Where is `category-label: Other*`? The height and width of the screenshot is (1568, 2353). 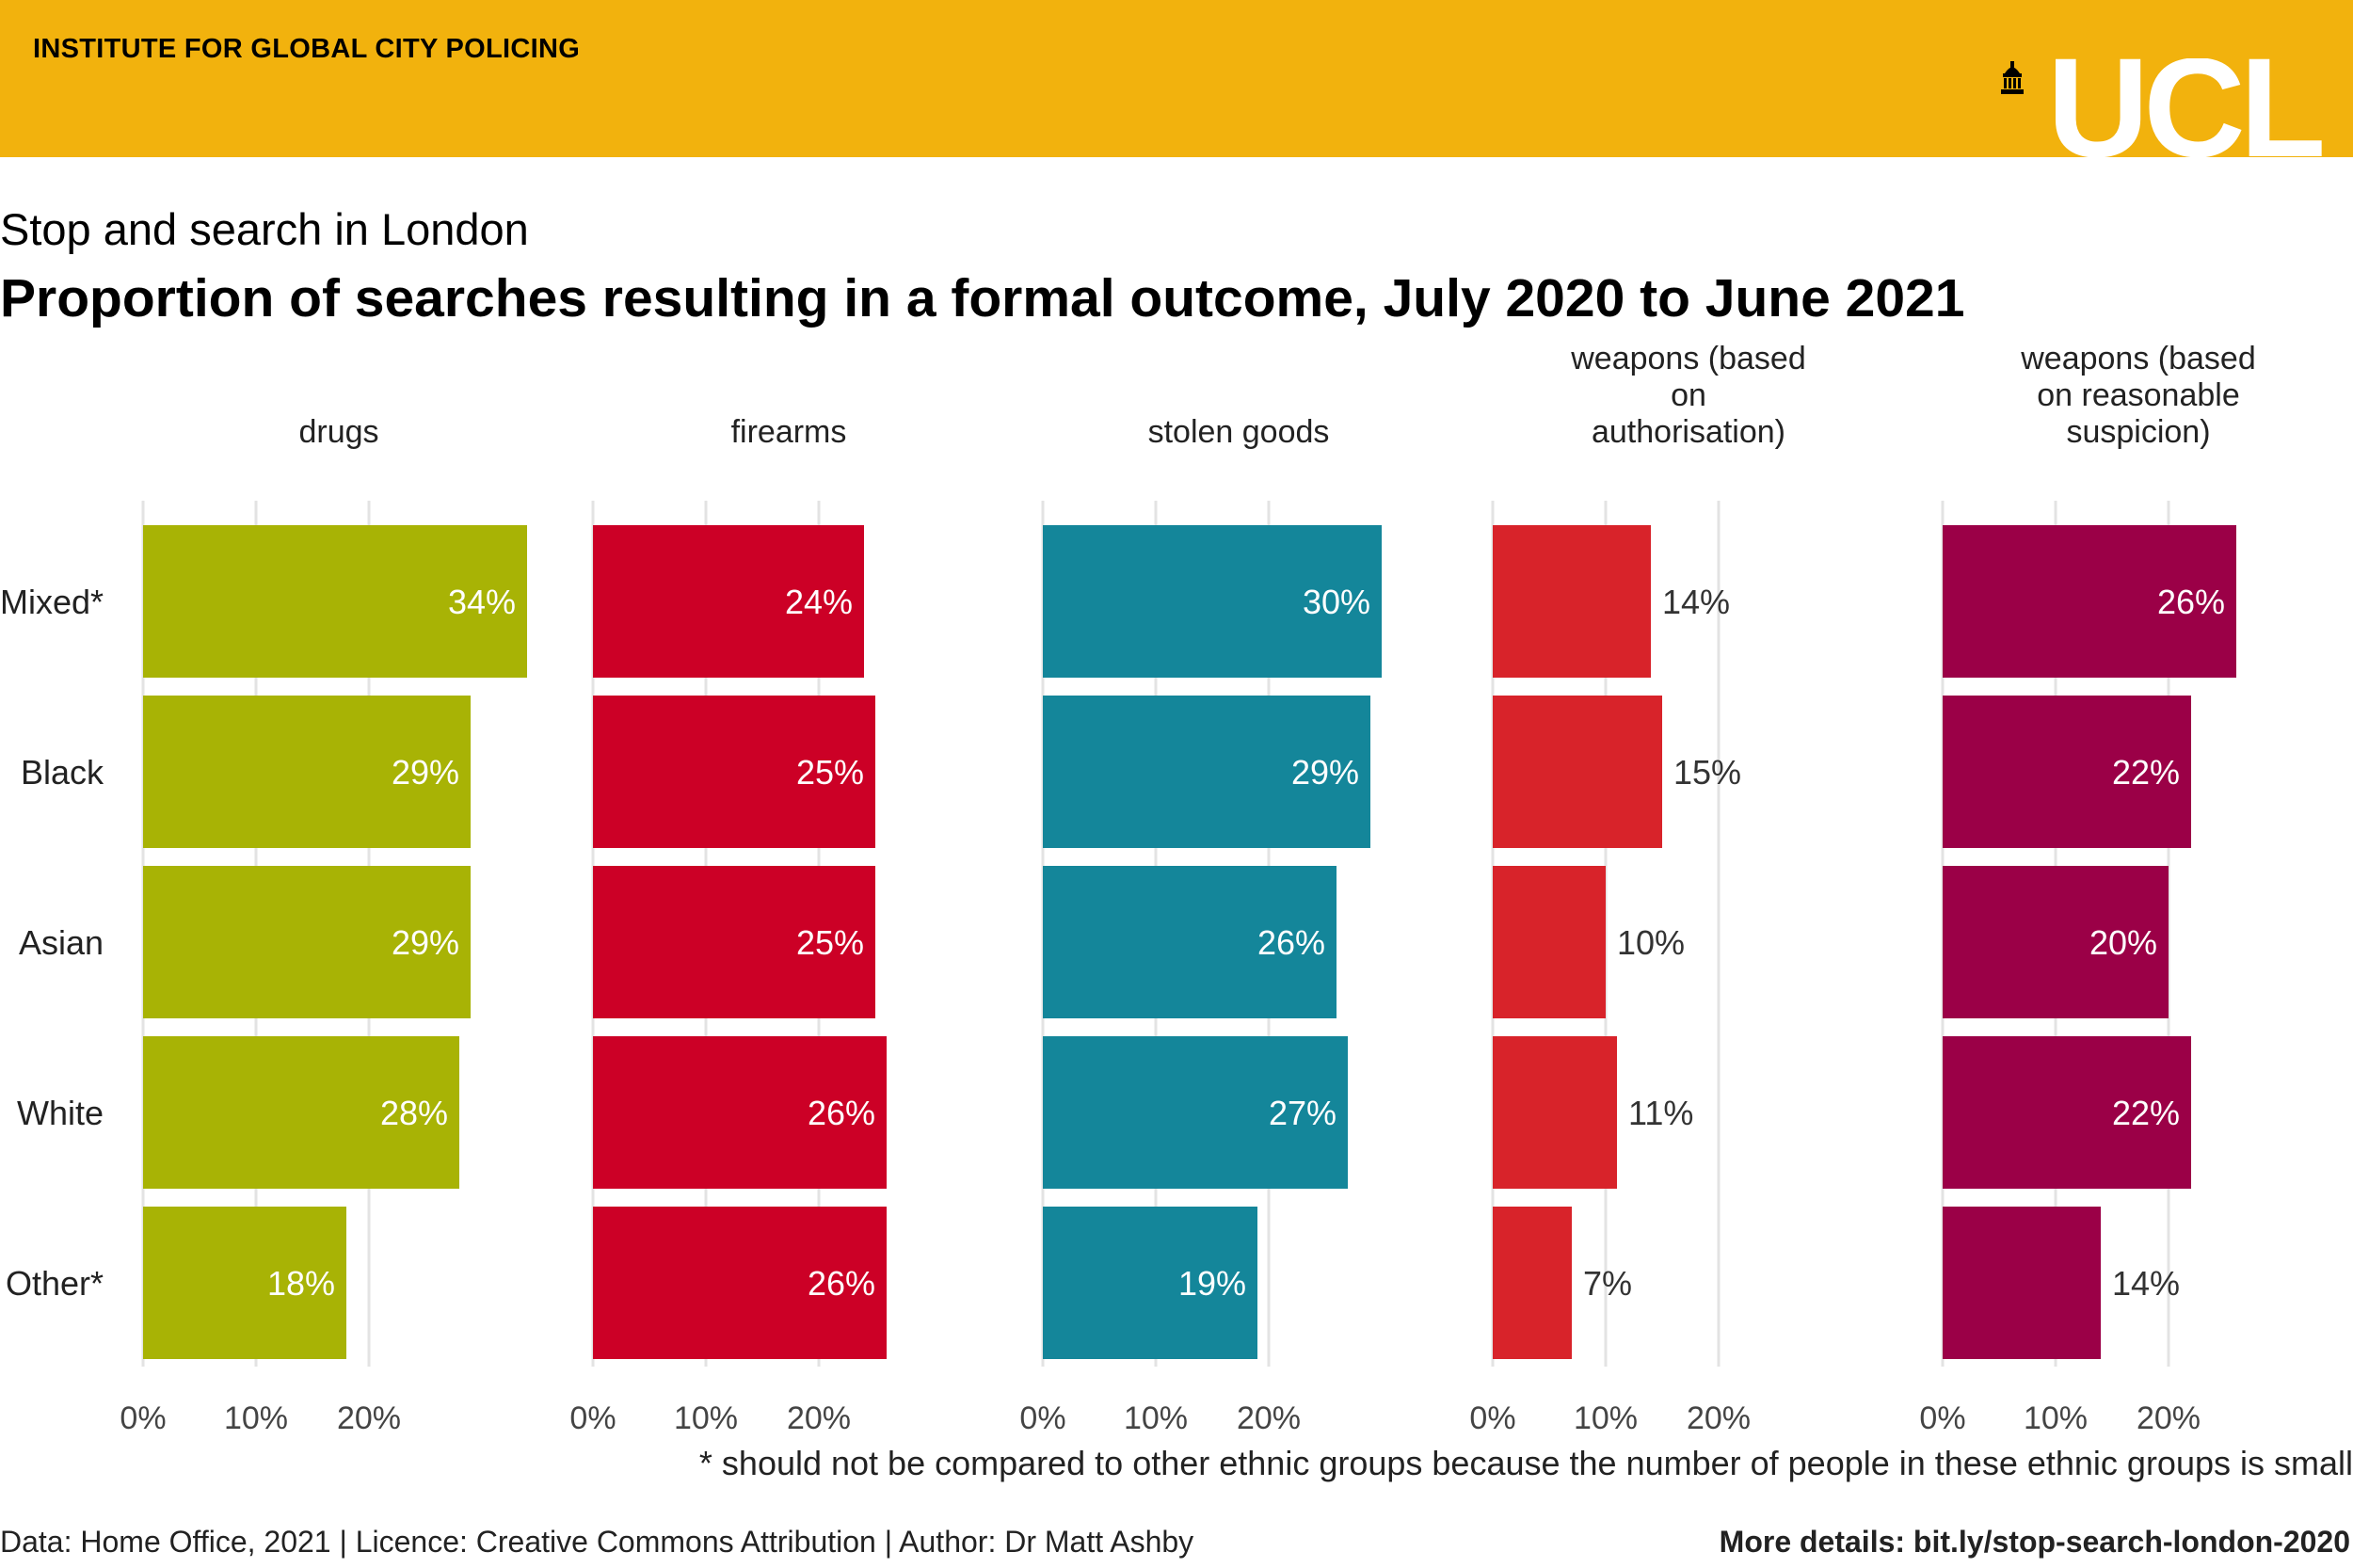 category-label: Other* is located at coordinates (55, 1283).